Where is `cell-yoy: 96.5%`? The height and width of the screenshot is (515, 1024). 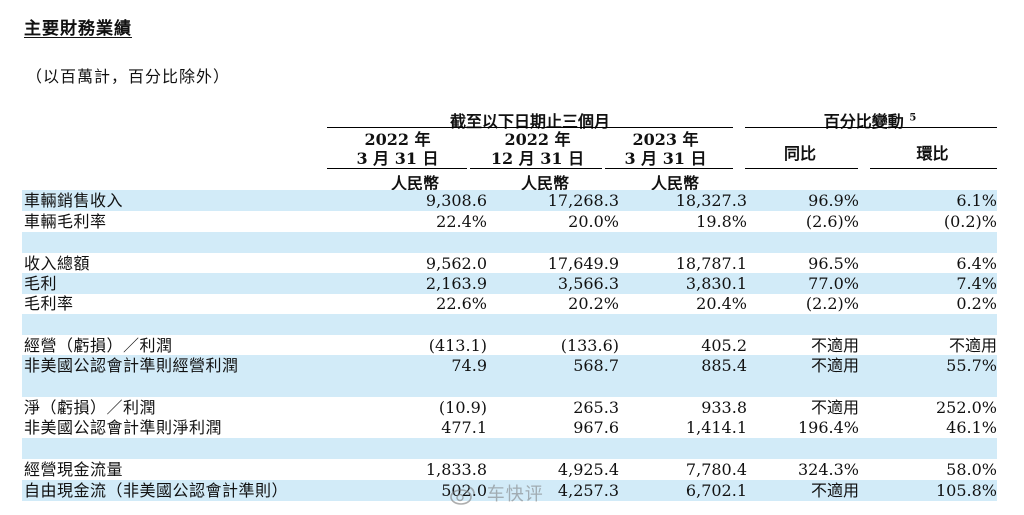 cell-yoy: 96.5% is located at coordinates (833, 263).